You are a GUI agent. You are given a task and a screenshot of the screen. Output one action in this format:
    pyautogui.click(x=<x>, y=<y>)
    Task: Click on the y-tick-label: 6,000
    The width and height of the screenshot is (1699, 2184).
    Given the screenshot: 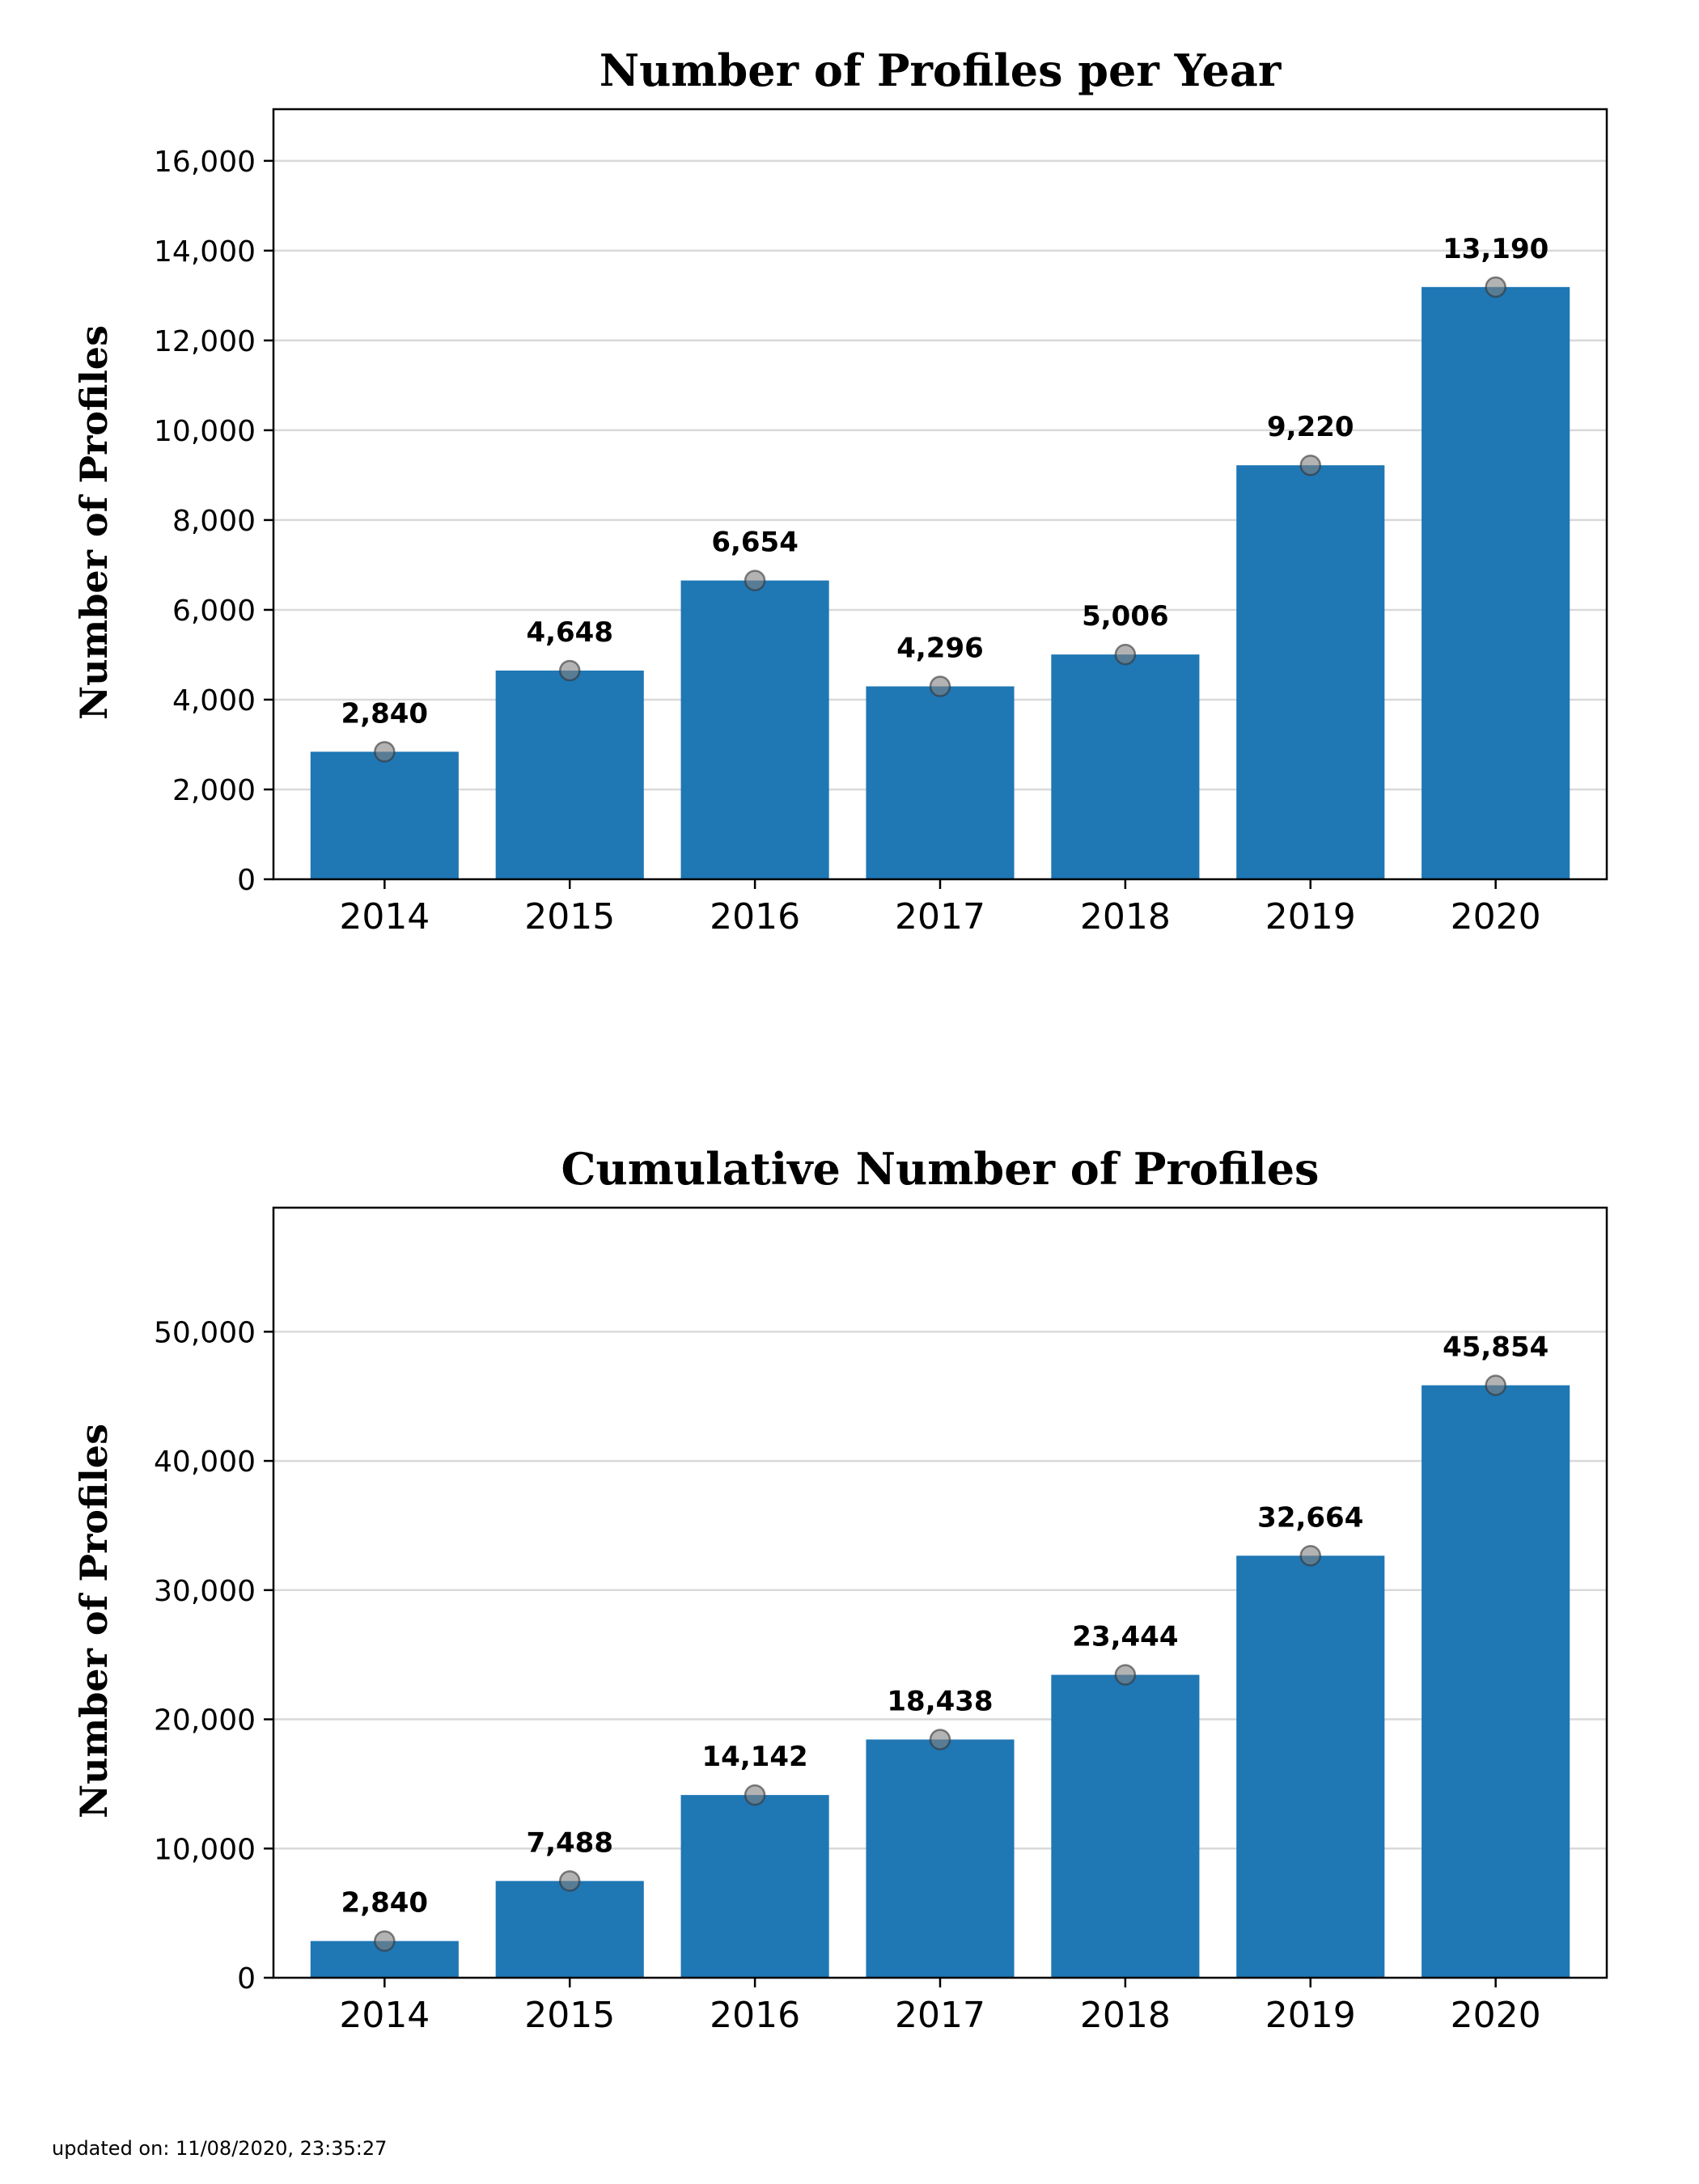 What is the action you would take?
    pyautogui.click(x=214, y=611)
    